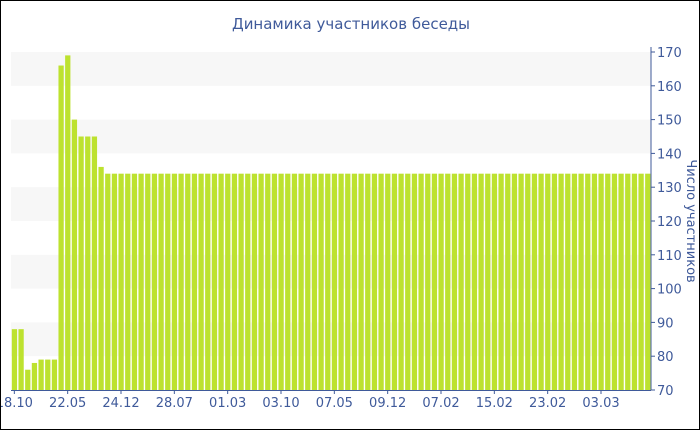 This screenshot has height=430, width=700. I want to click on y-tick-label: 120, so click(669, 222).